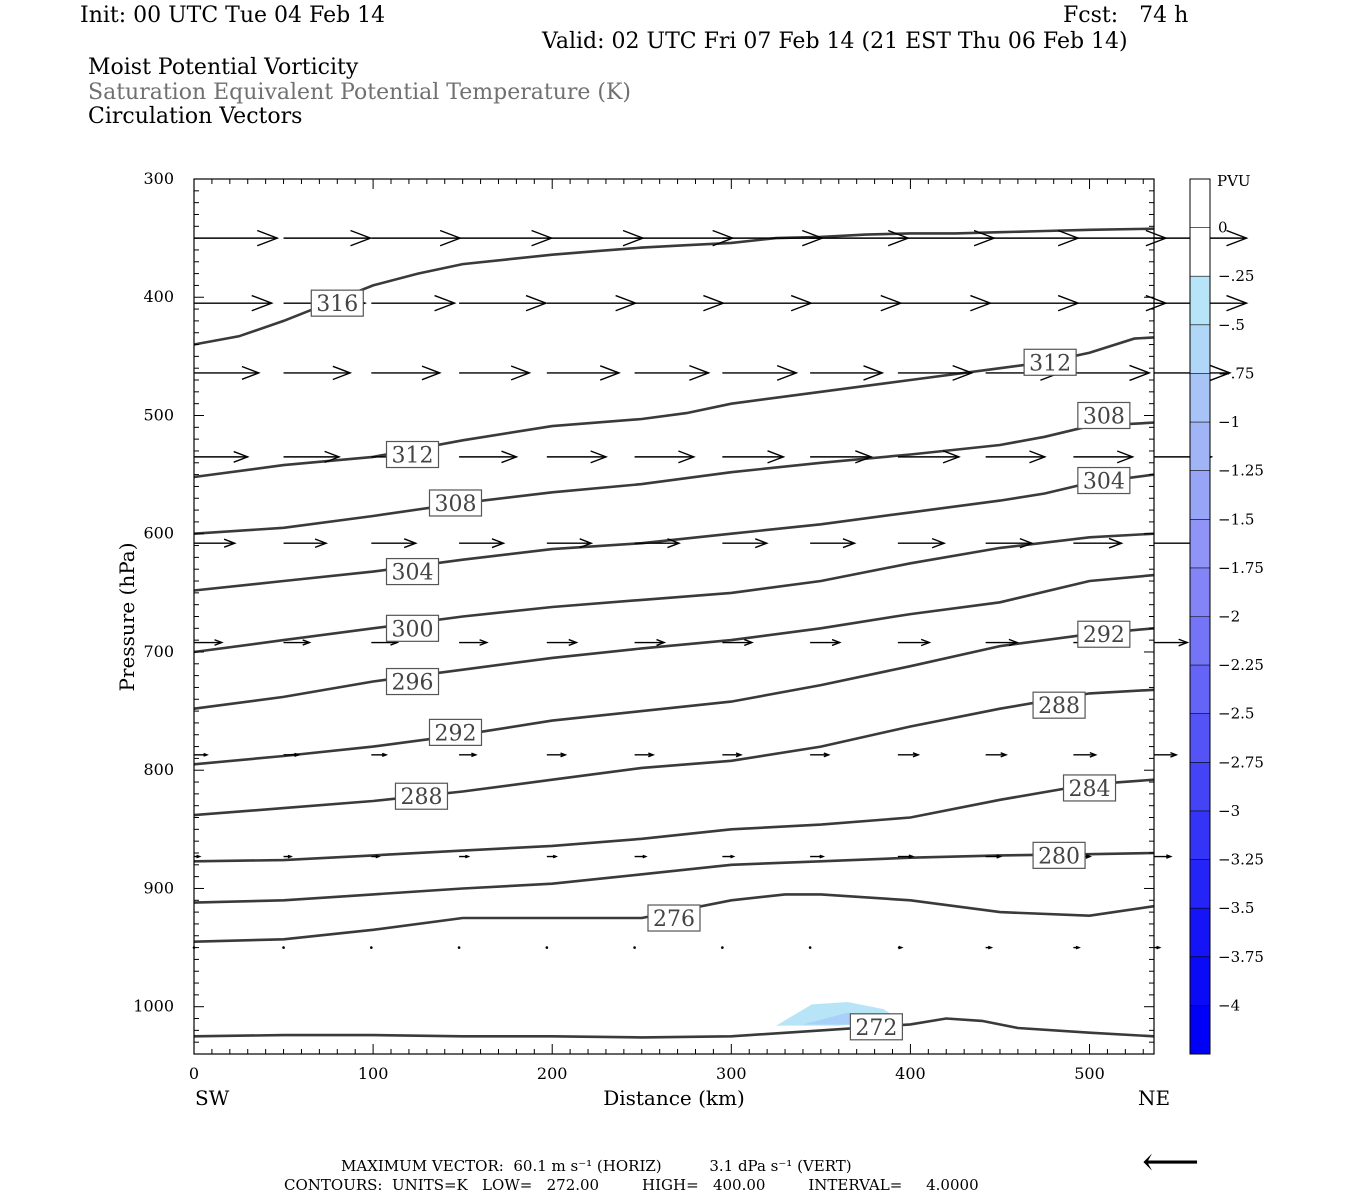 The image size is (1350, 1200). Describe the element at coordinates (1231, 325) in the screenshot. I see `colorbar-level-label: −.5` at that location.